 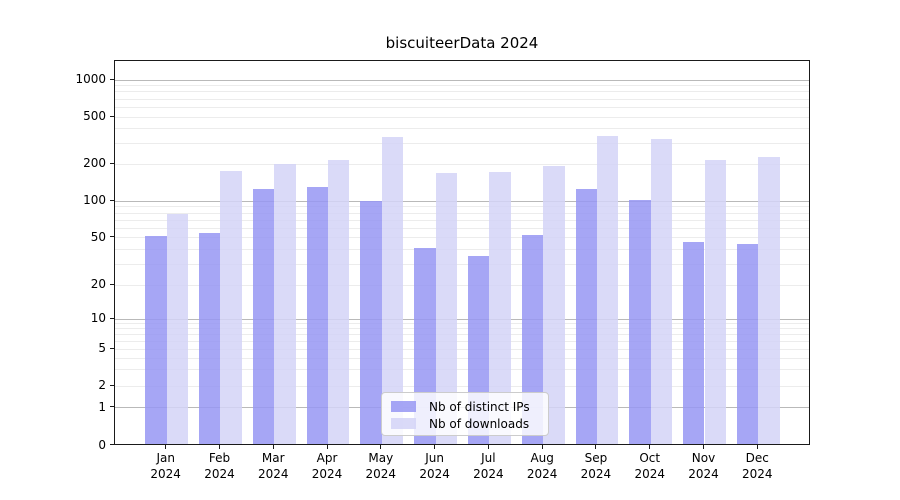 I want to click on x-tick-label: Jan 2024, so click(x=165, y=466).